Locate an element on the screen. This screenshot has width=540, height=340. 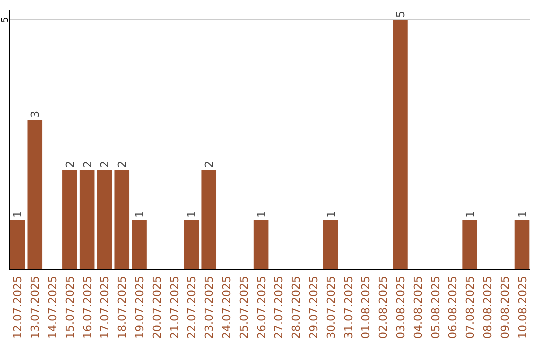
x-tick-label: 30.07.2025 is located at coordinates (331, 307).